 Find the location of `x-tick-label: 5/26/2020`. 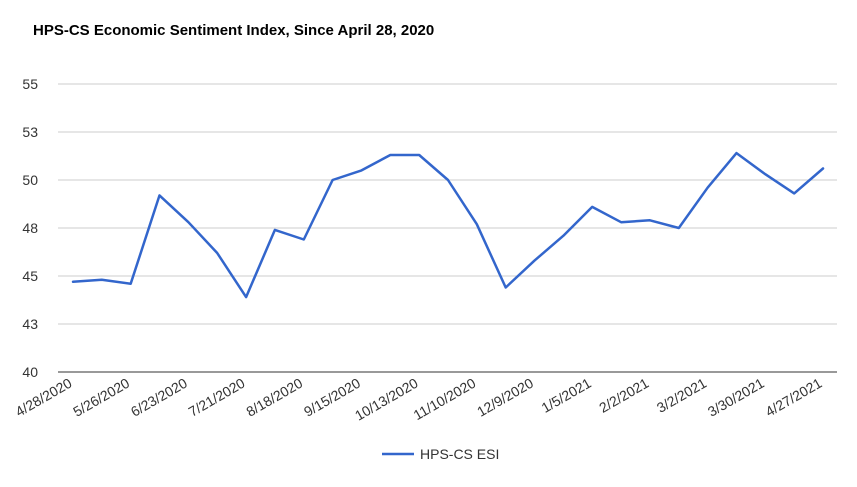

x-tick-label: 5/26/2020 is located at coordinates (101, 397).